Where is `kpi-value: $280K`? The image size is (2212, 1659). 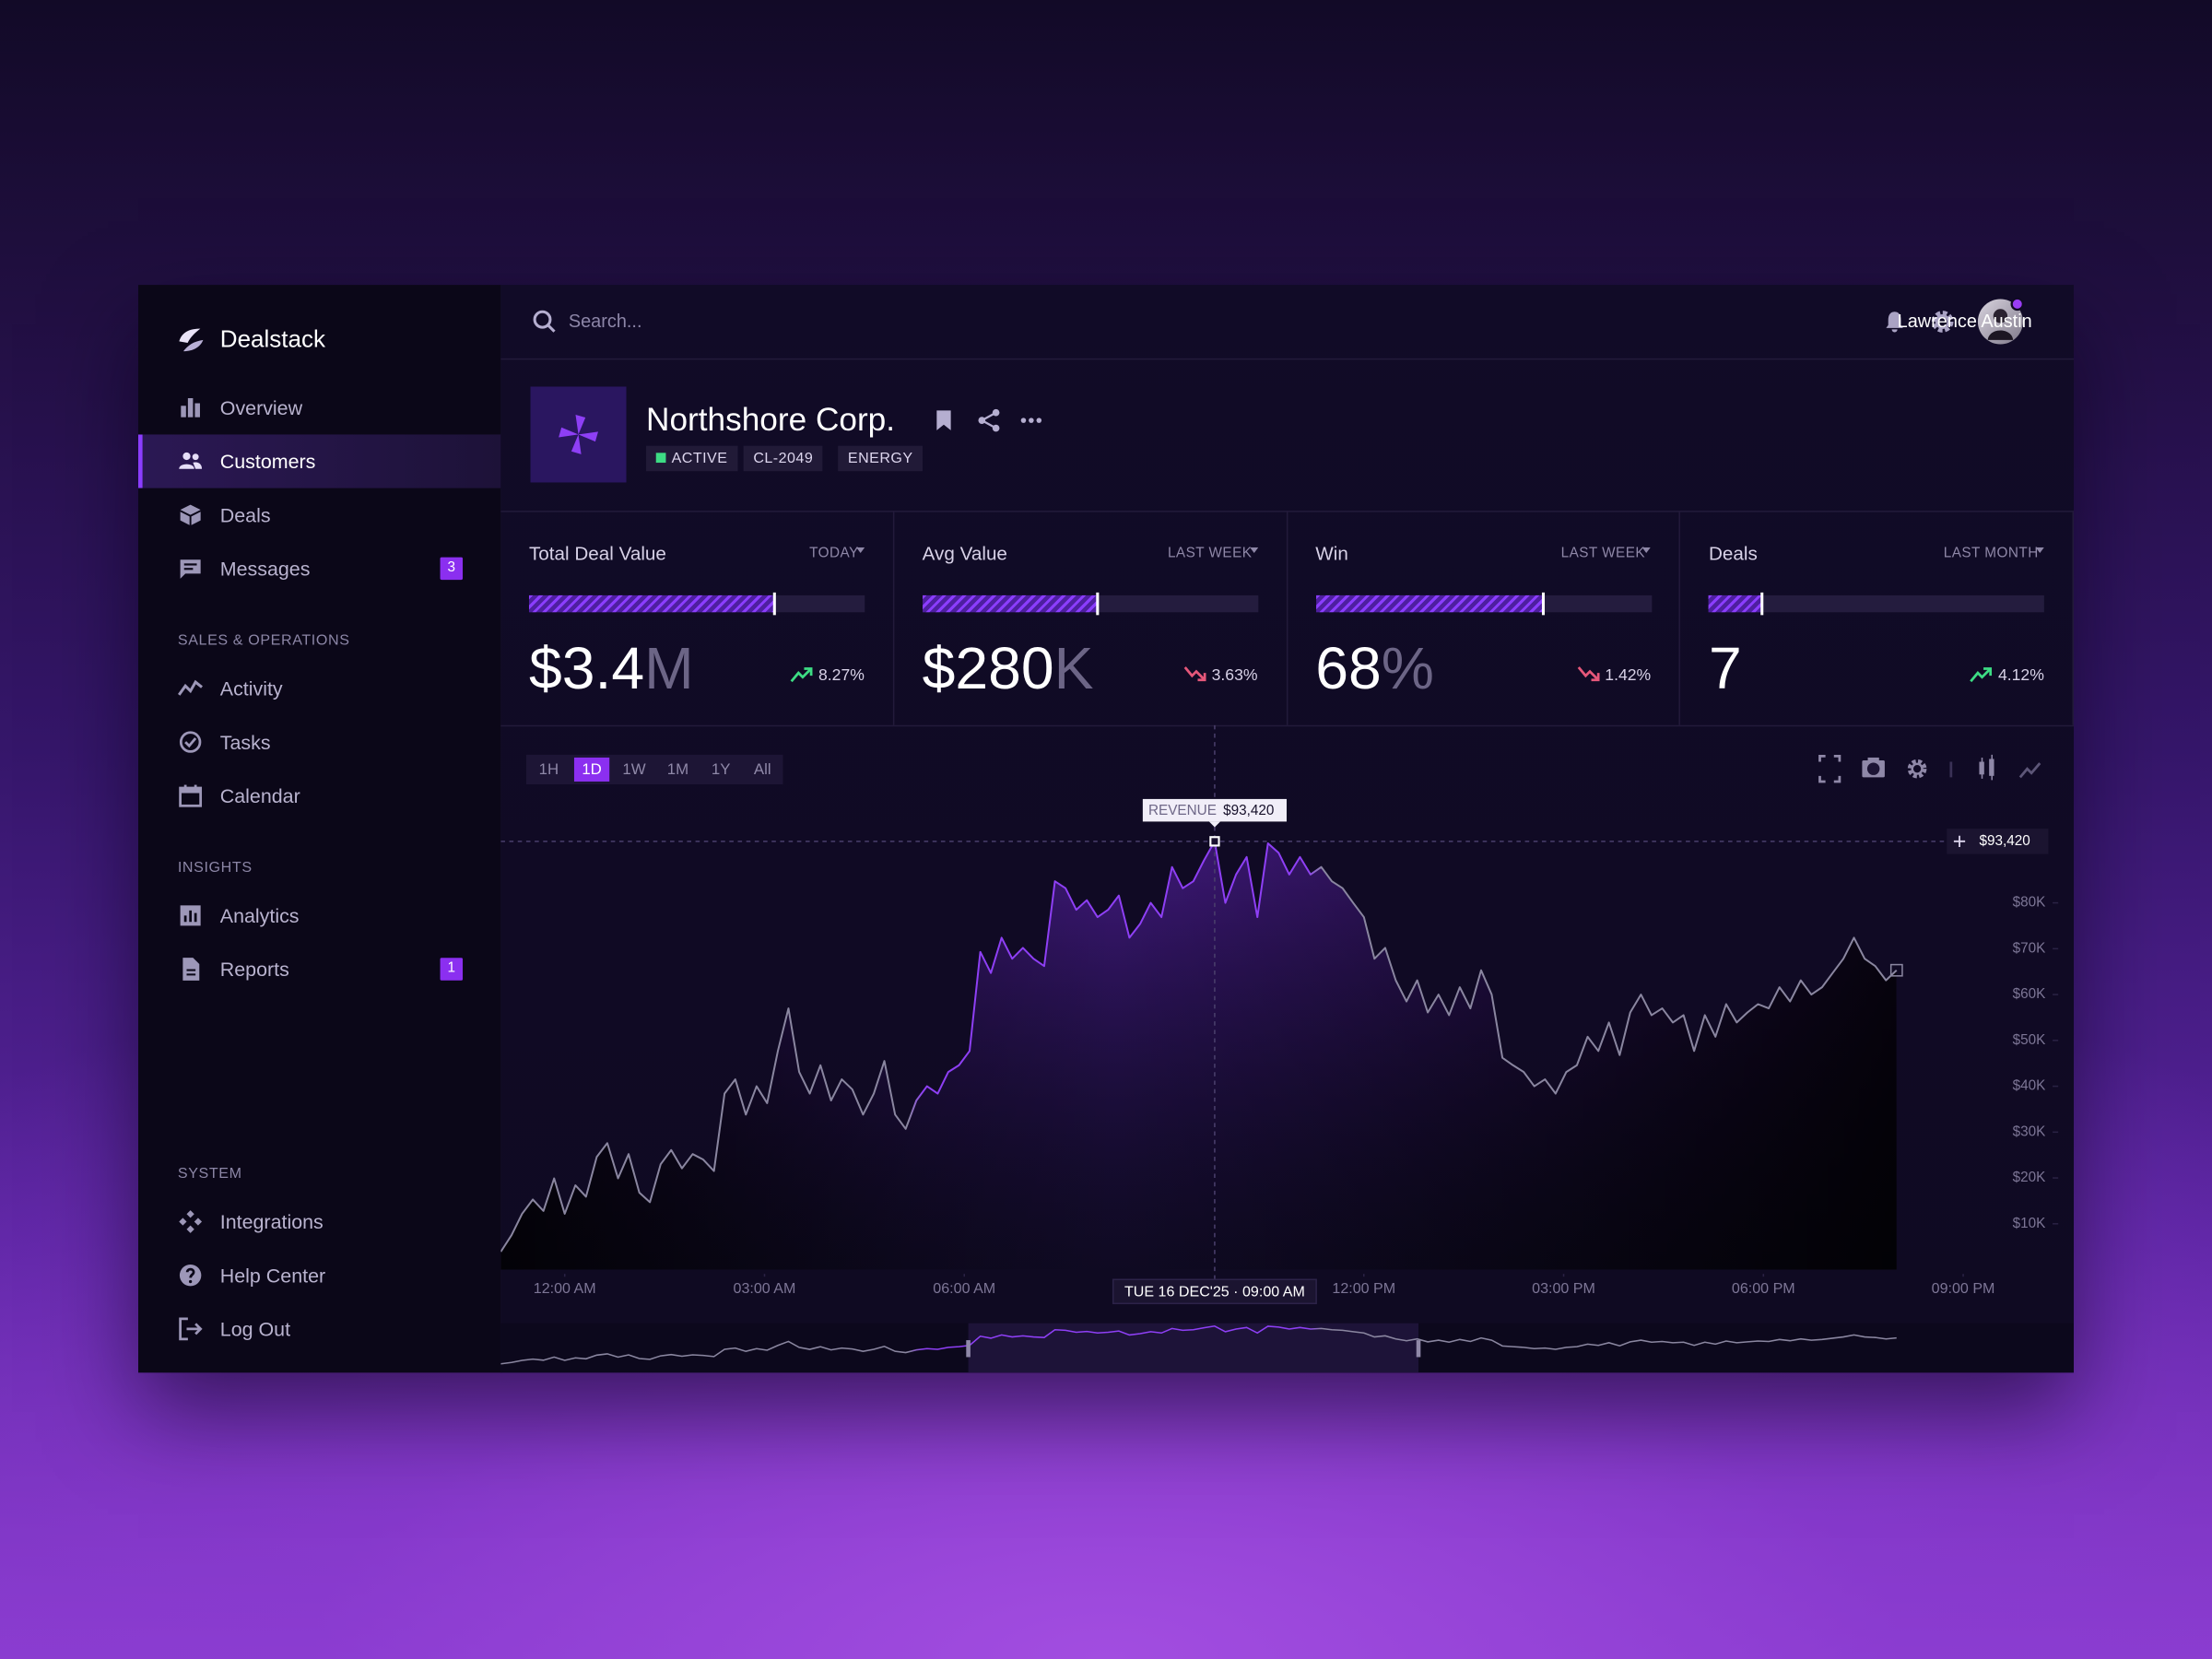
kpi-value: $280K is located at coordinates (1008, 668).